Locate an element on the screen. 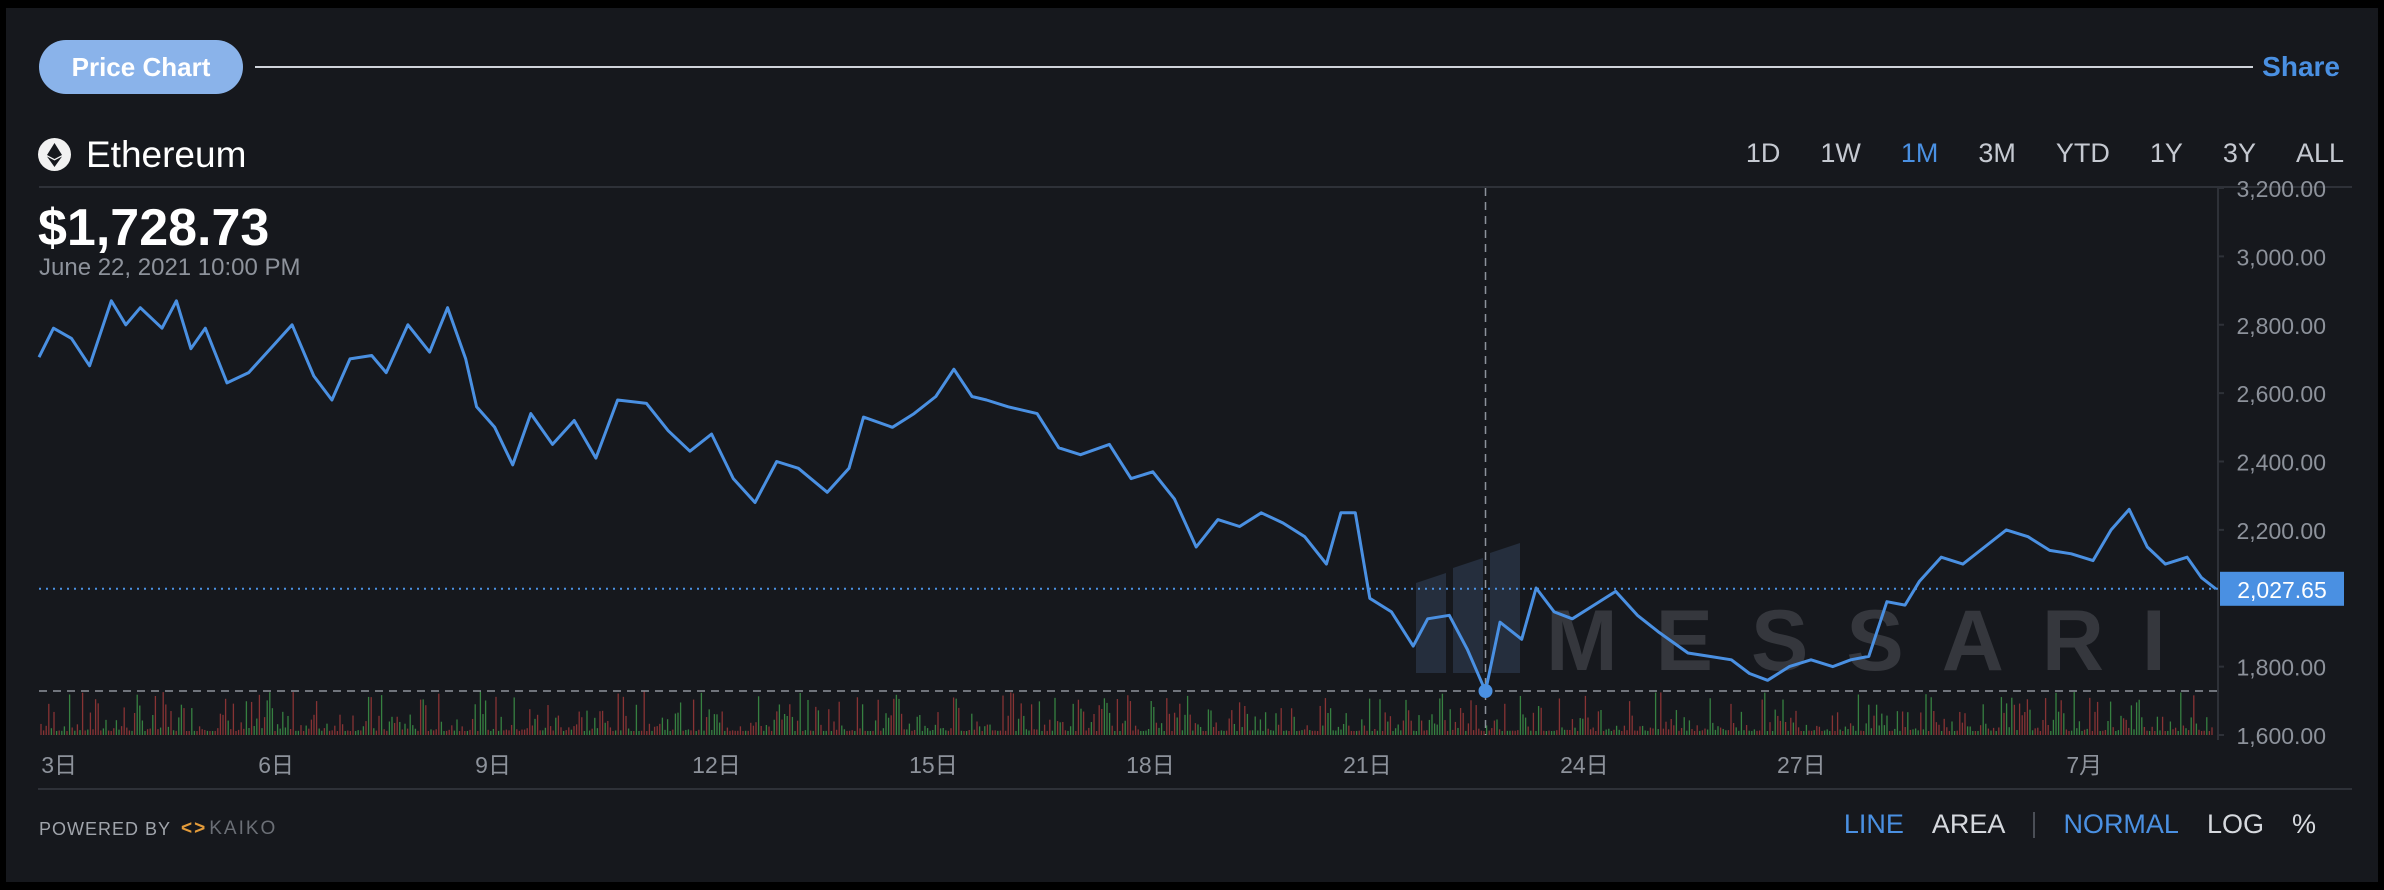 This screenshot has height=890, width=2384. x-tick-label: 12日 is located at coordinates (716, 765).